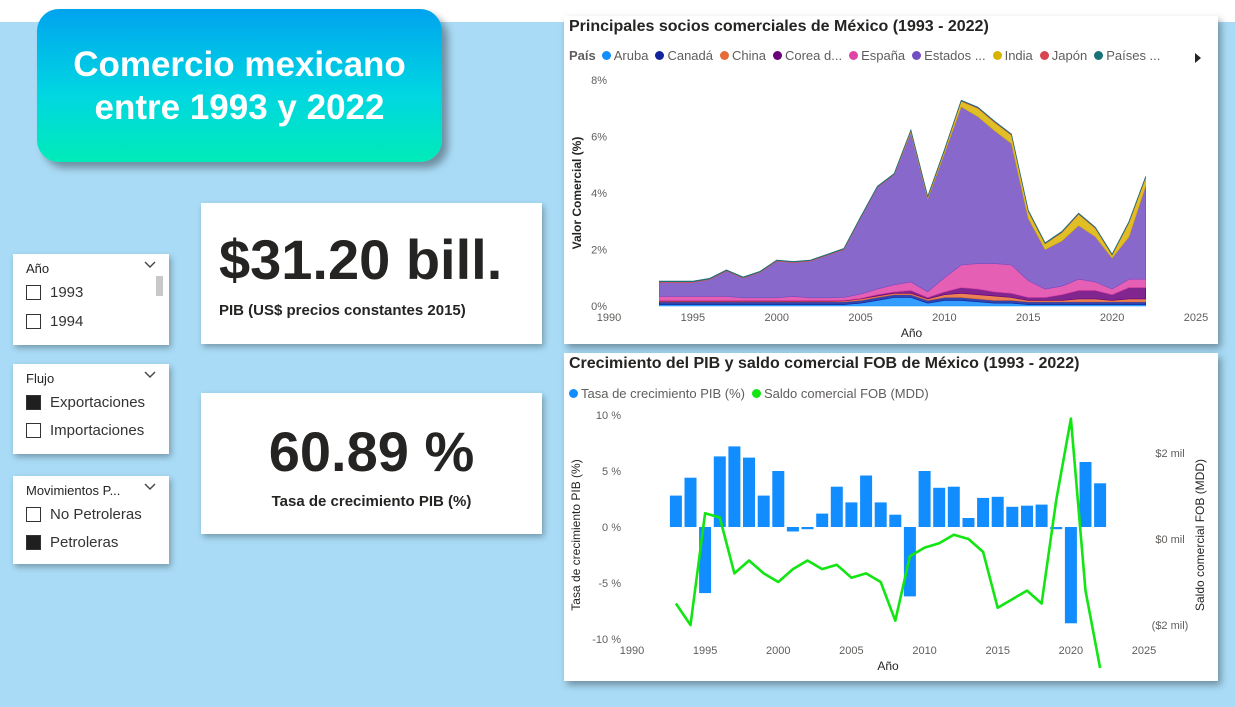  What do you see at coordinates (883, 55) in the screenshot?
I see `legend-label: España` at bounding box center [883, 55].